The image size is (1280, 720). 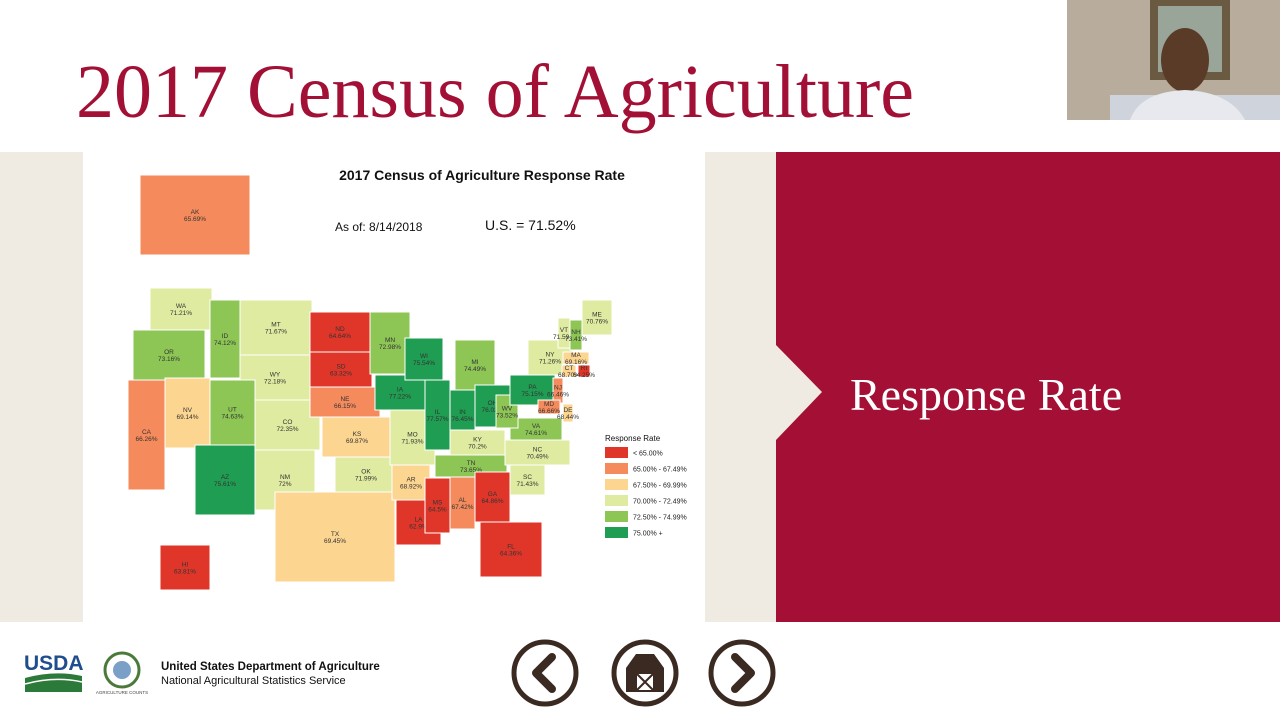 I want to click on legend-label: 67.50% - 69.99%, so click(x=660, y=486).